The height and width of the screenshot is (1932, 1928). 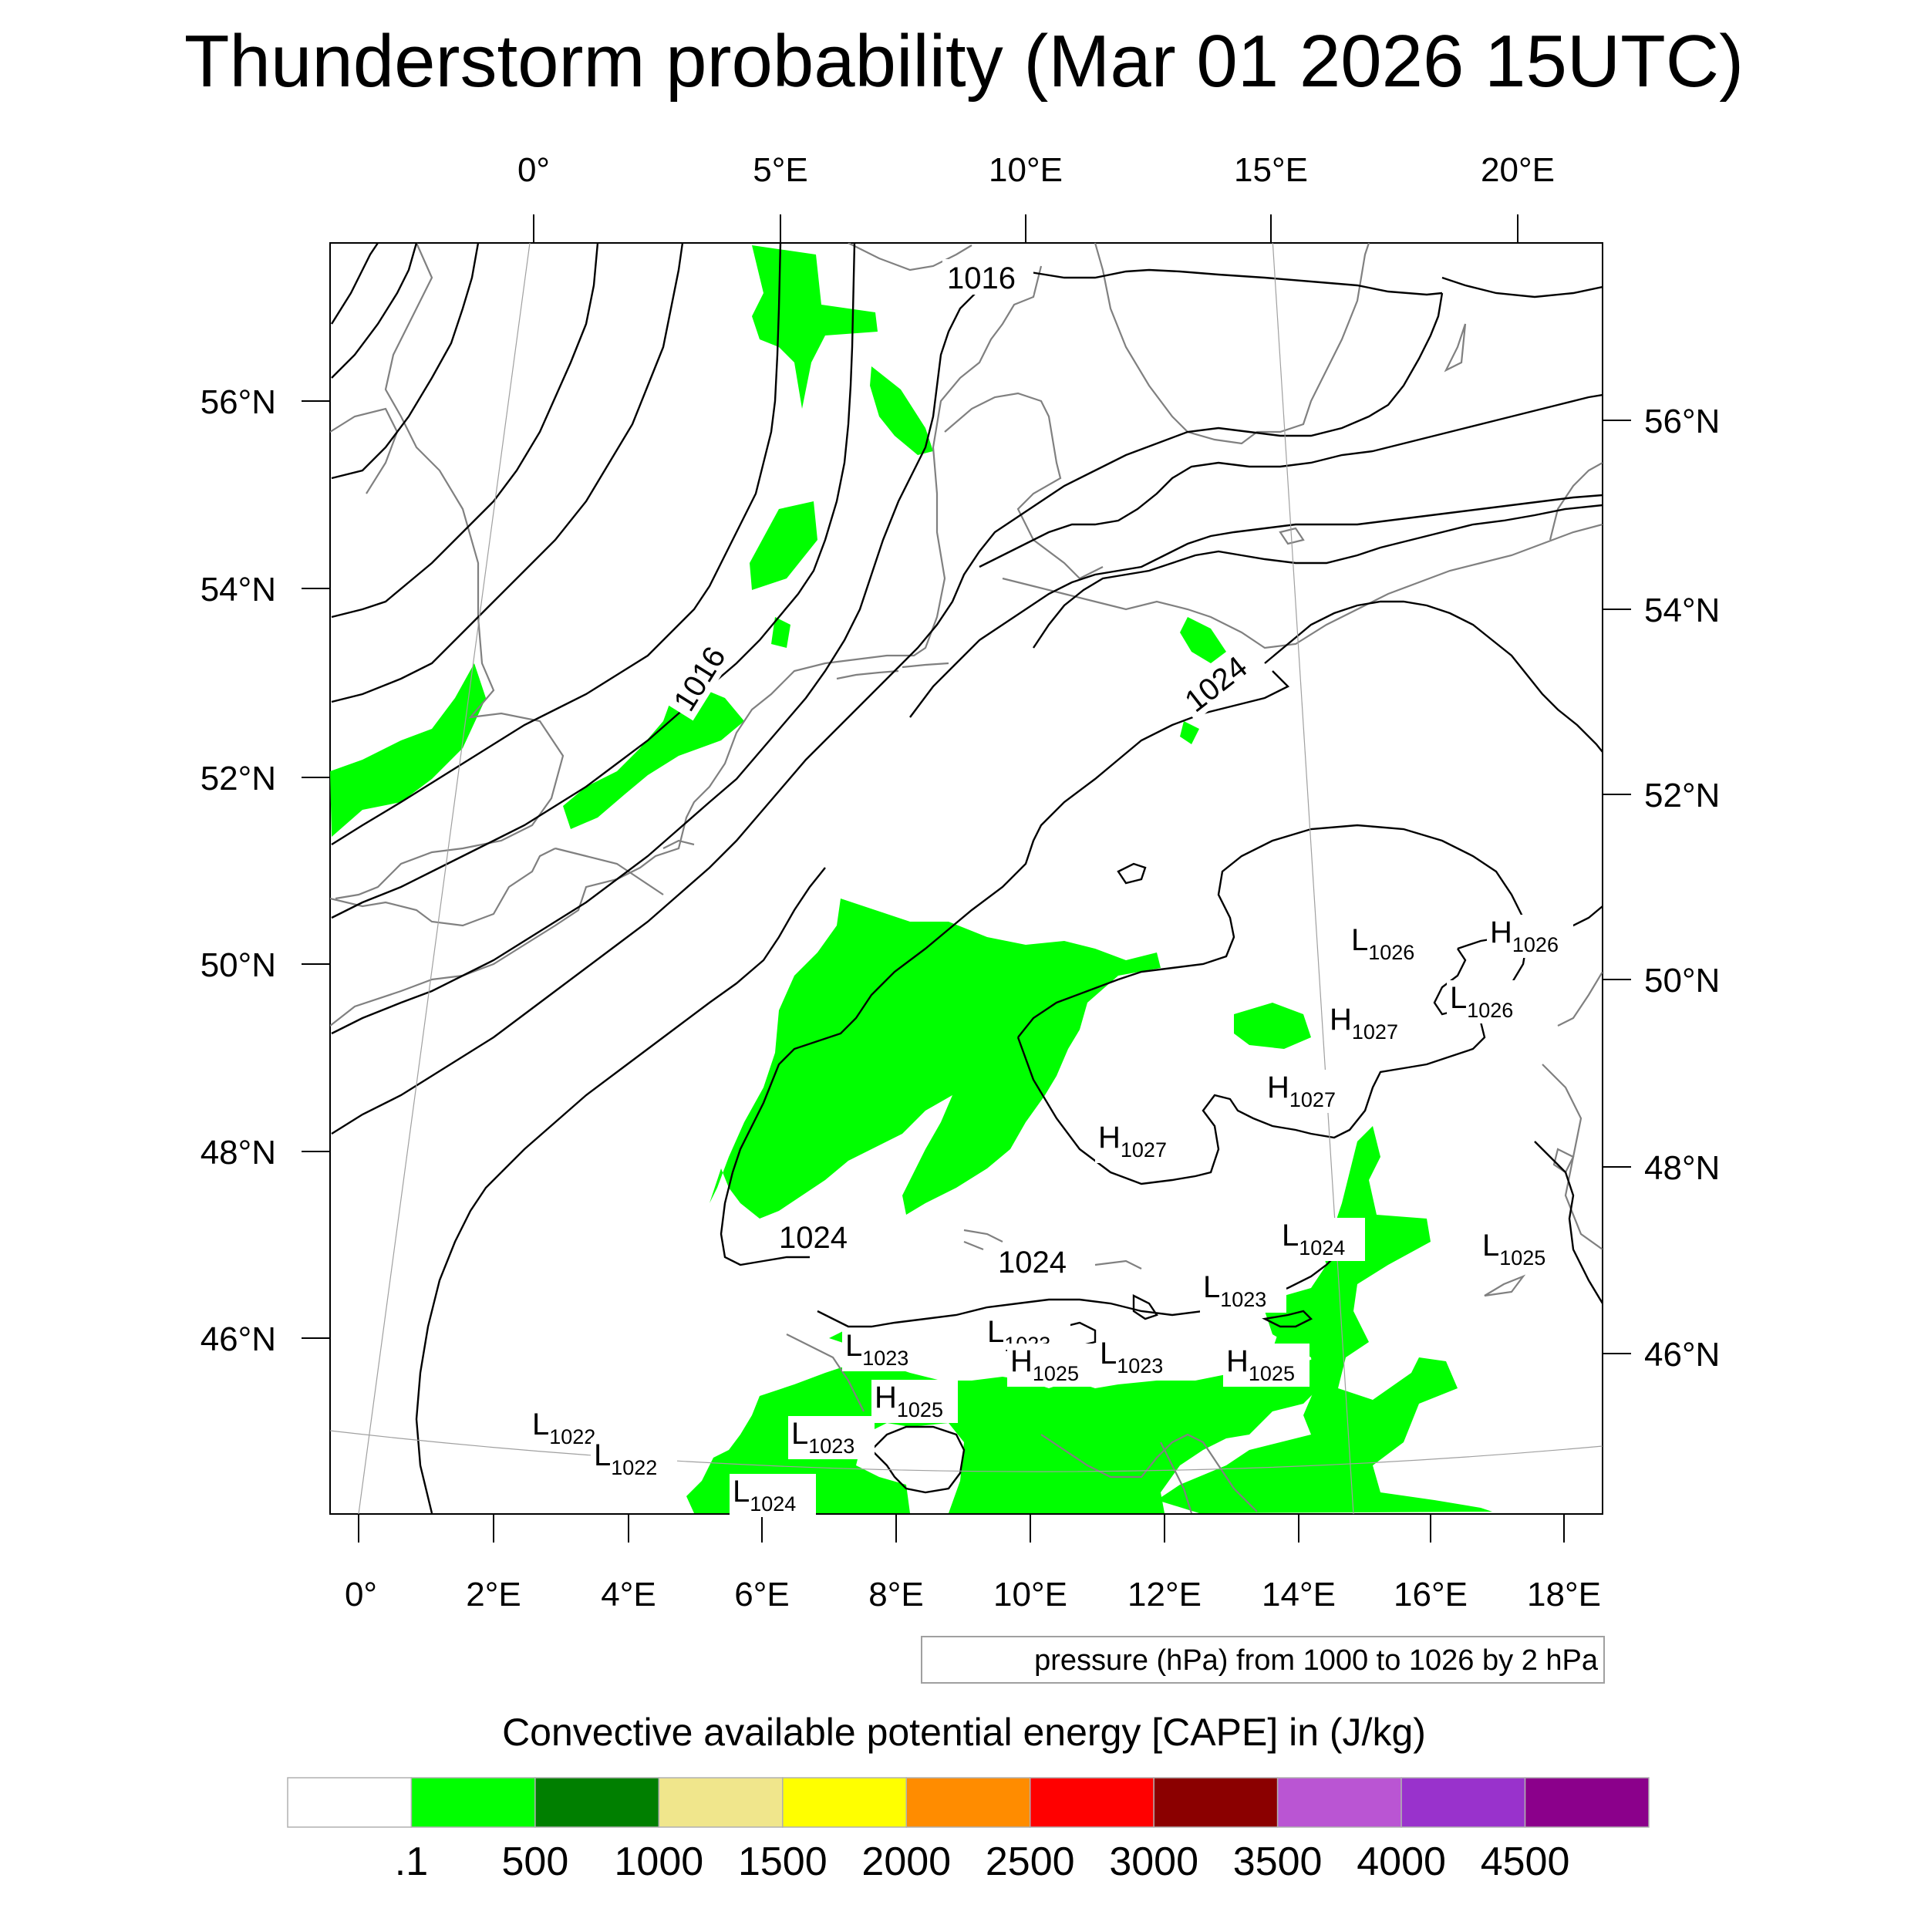 What do you see at coordinates (238, 590) in the screenshot?
I see `left-lat-label: 54°N` at bounding box center [238, 590].